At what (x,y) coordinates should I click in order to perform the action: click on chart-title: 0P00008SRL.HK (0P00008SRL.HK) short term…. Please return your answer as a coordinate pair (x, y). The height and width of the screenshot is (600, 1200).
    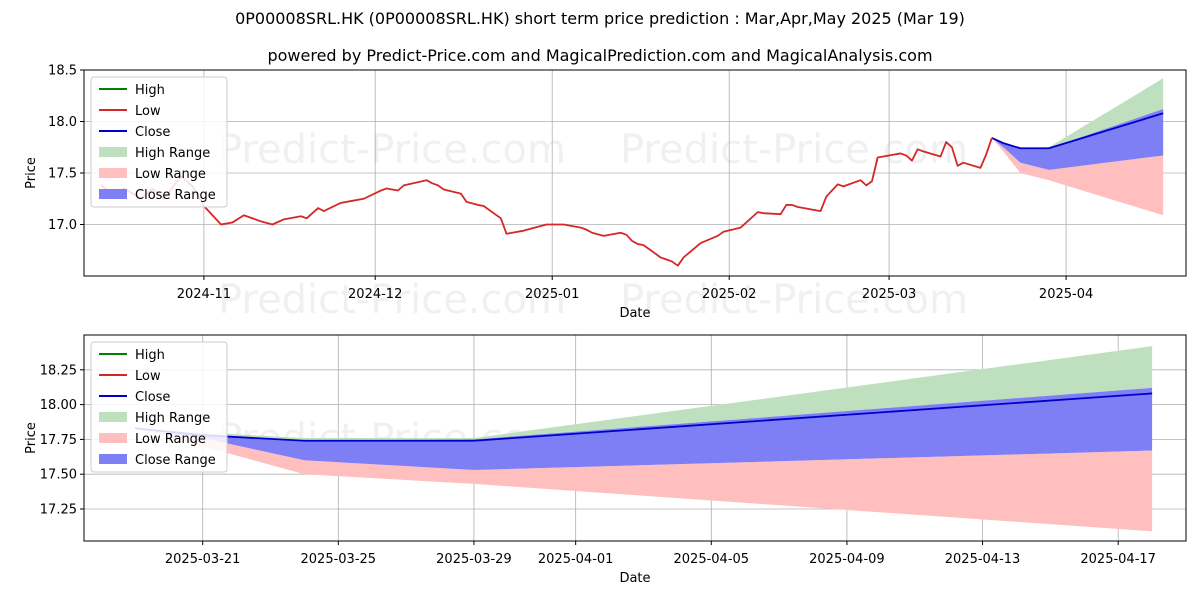
    Looking at the image, I should click on (600, 18).